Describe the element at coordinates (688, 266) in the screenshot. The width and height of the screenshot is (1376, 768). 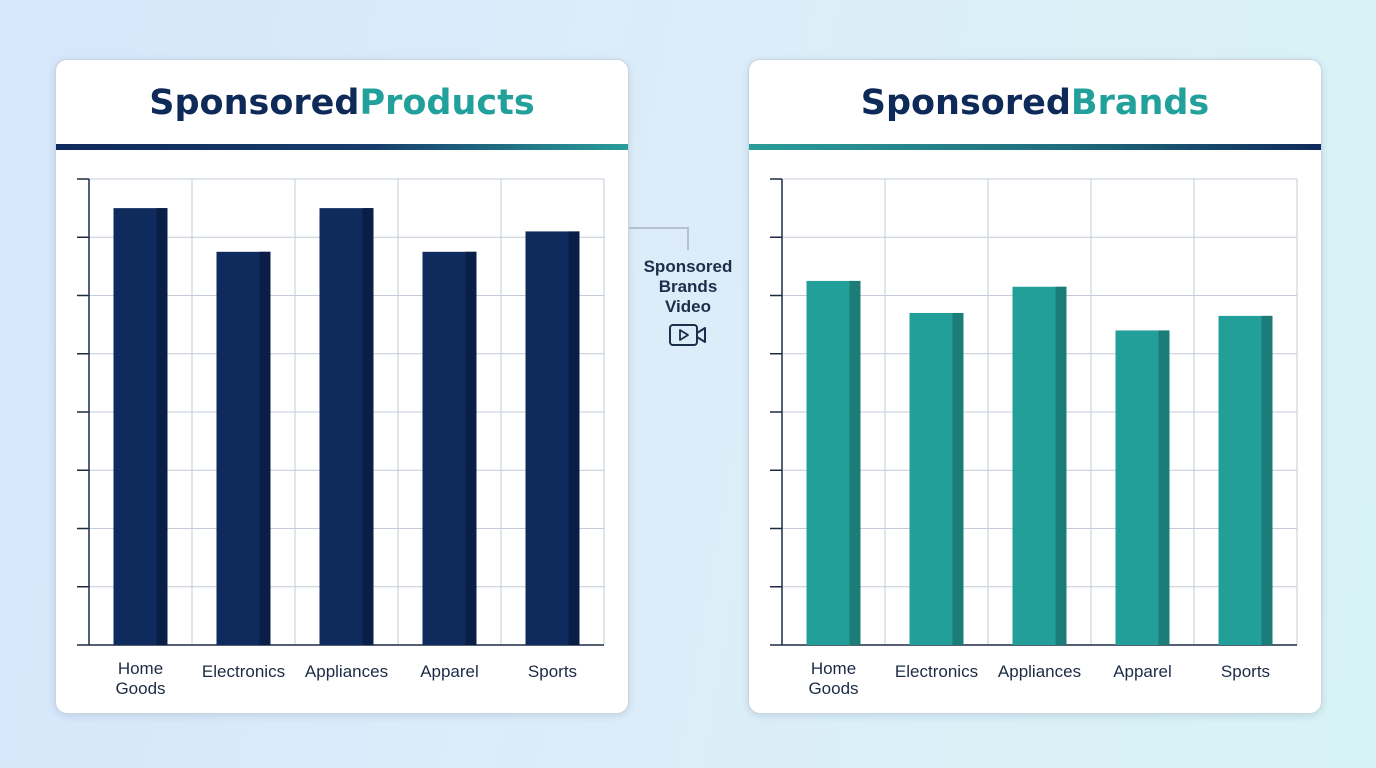
I see `label-line: Sponsored` at that location.